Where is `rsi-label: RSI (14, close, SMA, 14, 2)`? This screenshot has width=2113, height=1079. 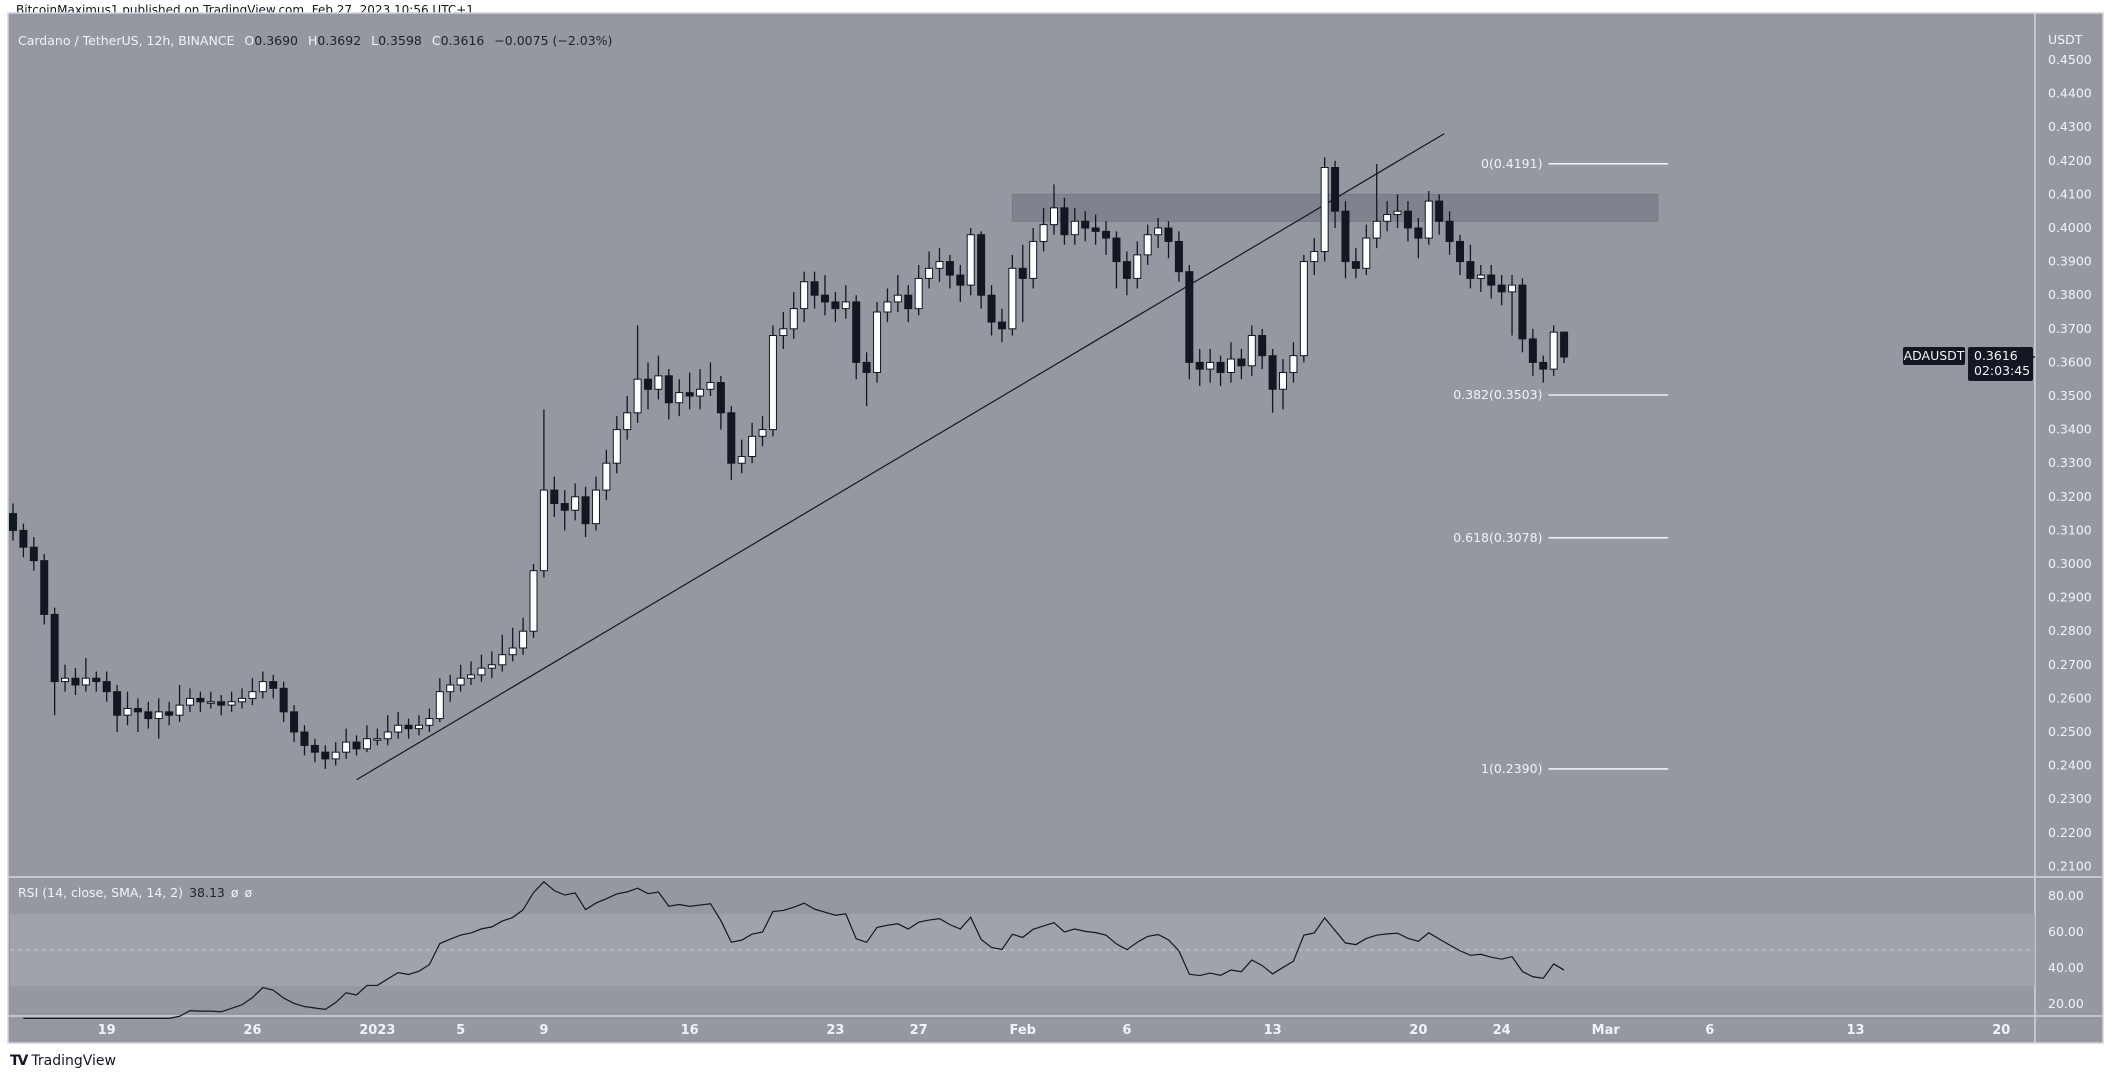
rsi-label: RSI (14, close, SMA, 14, 2) is located at coordinates (101, 892).